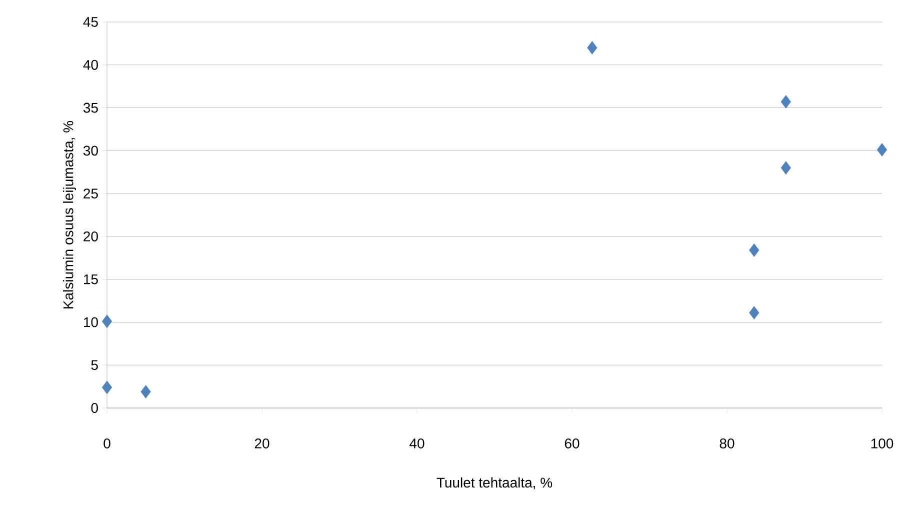 This screenshot has width=902, height=508. I want to click on y-tick-label: 40, so click(90, 65).